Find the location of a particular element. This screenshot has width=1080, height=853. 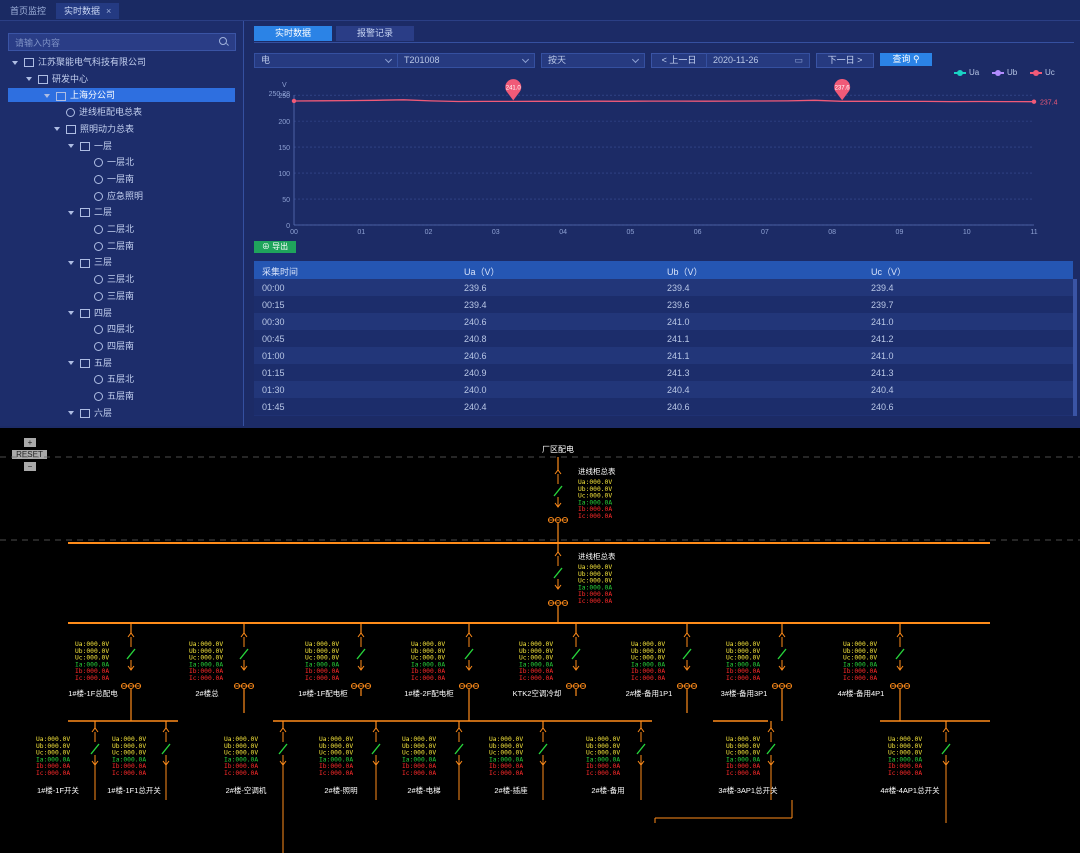

zoom-out-button: − is located at coordinates (30, 466).